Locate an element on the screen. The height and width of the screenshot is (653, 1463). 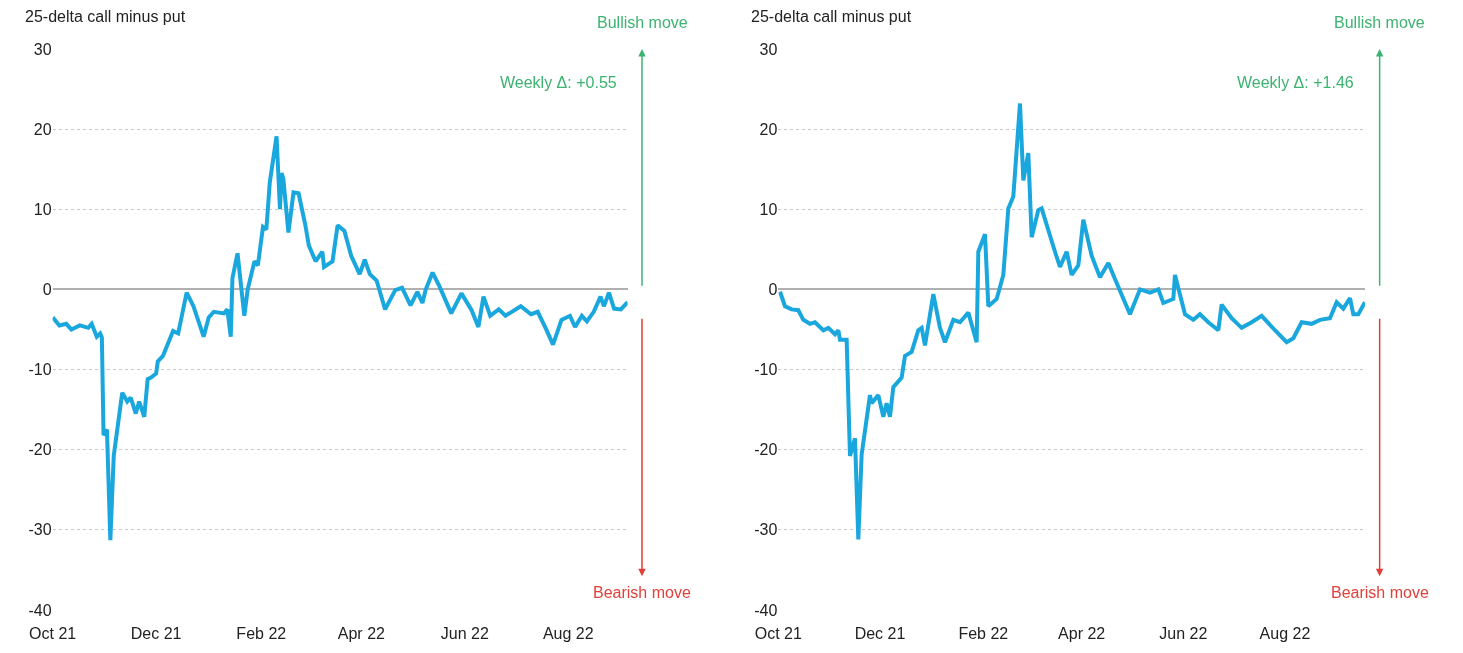
annotation: Weekly Δ: +1.46 is located at coordinates (1295, 82).